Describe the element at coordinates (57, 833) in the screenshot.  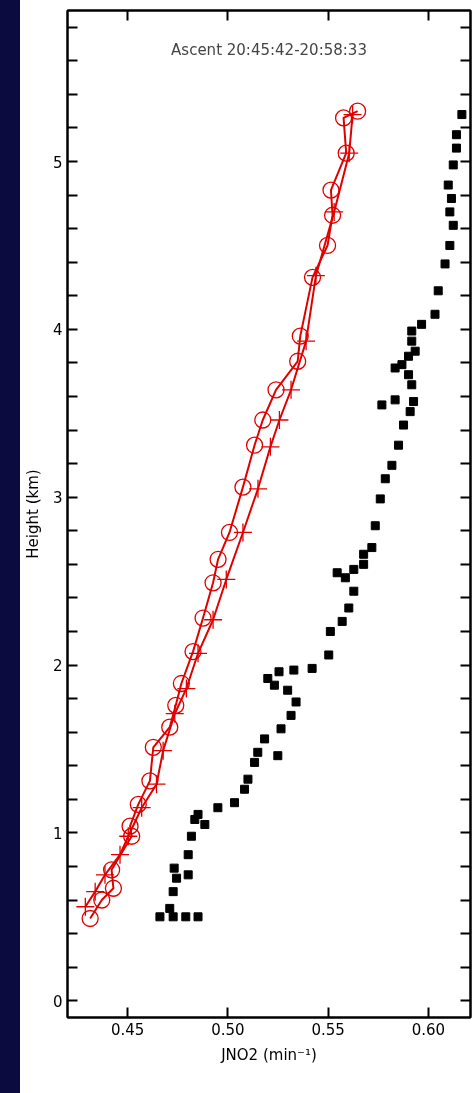
I see `y-tick-label: 1` at that location.